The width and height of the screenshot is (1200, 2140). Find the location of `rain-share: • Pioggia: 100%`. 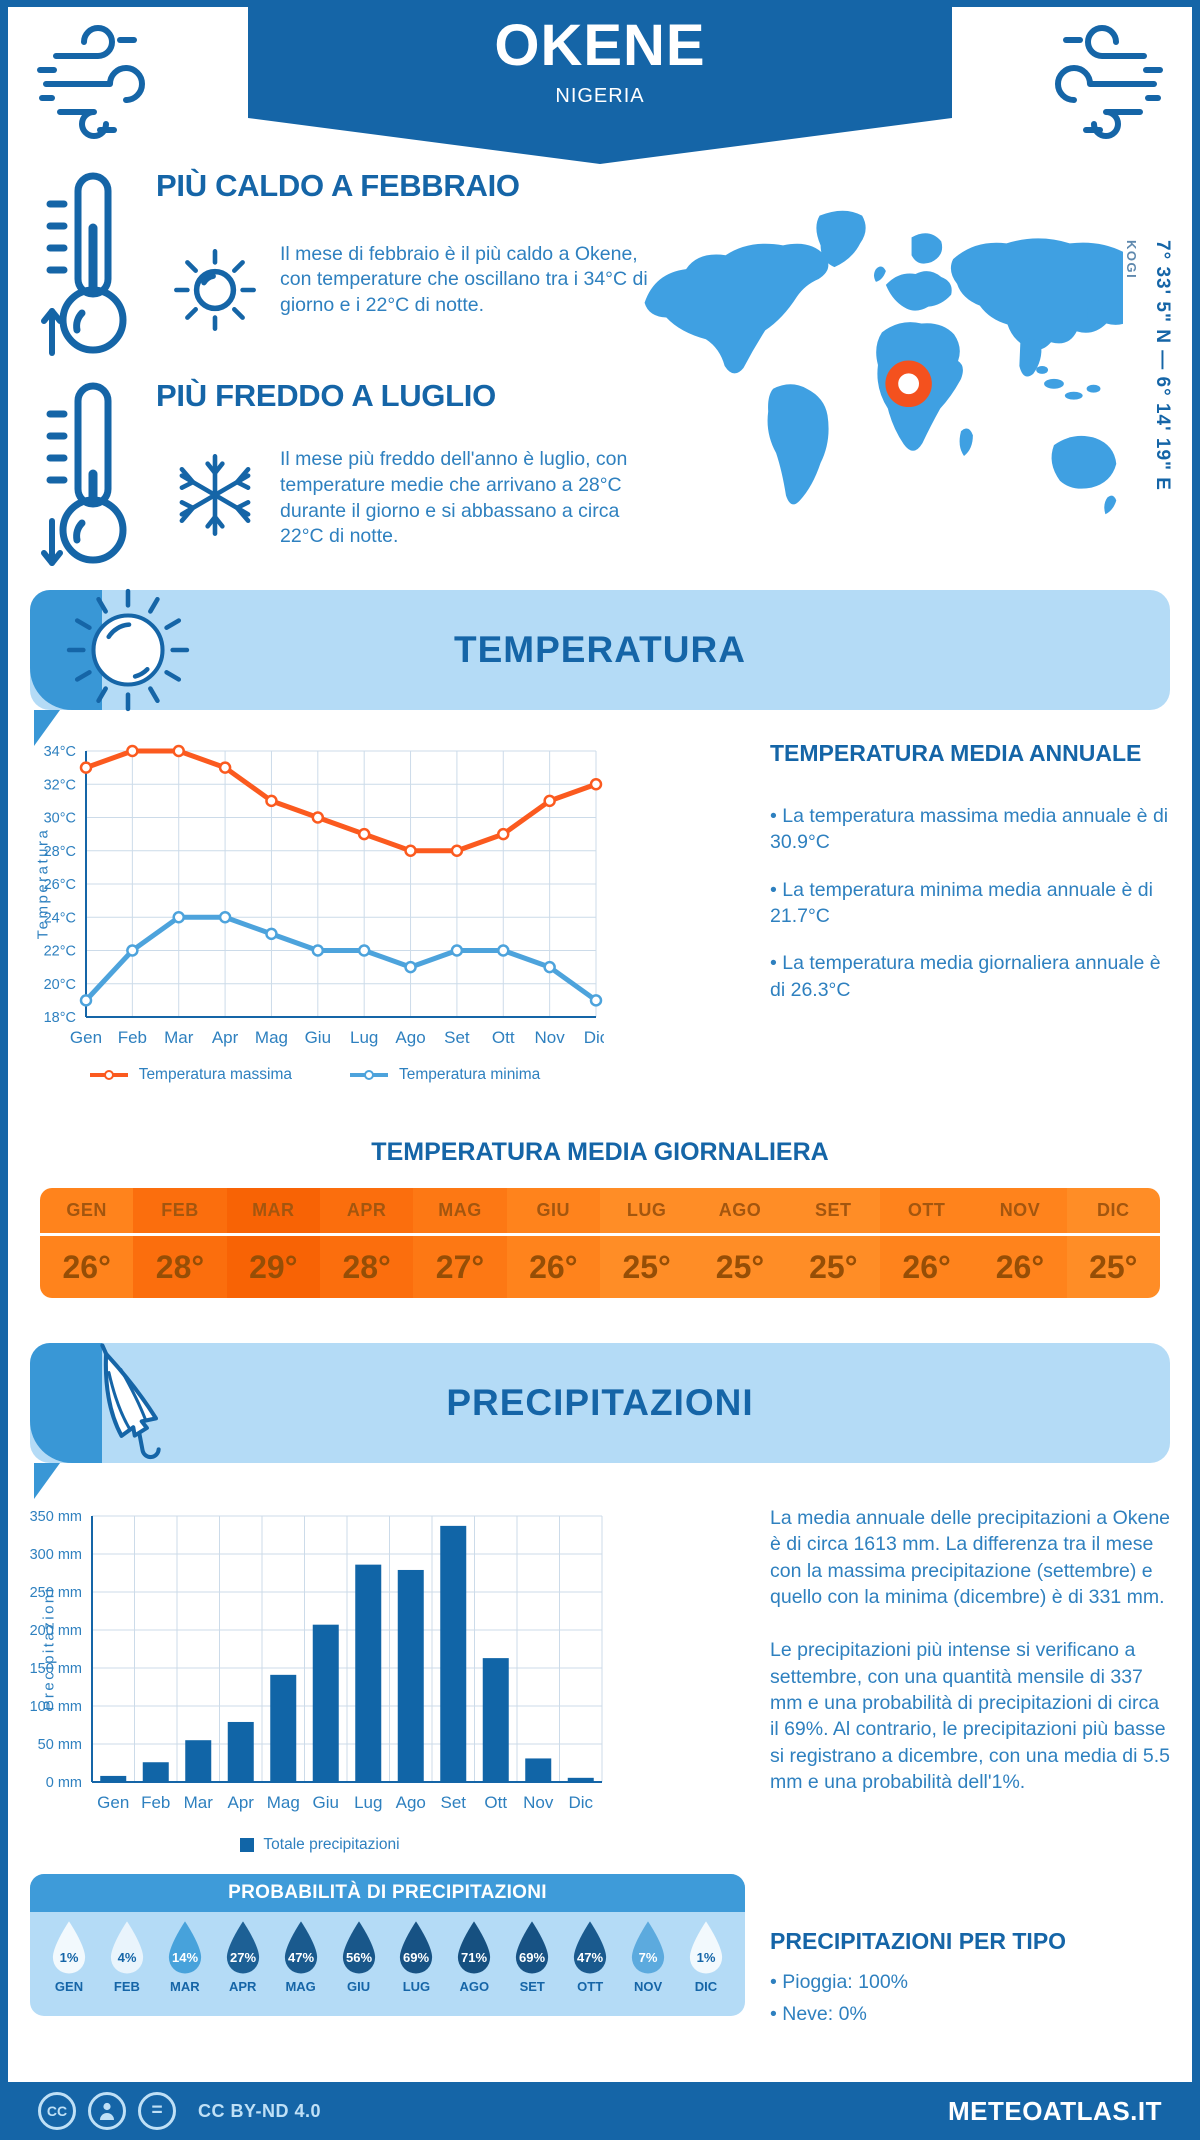

rain-share: • Pioggia: 100% is located at coordinates (839, 1982).